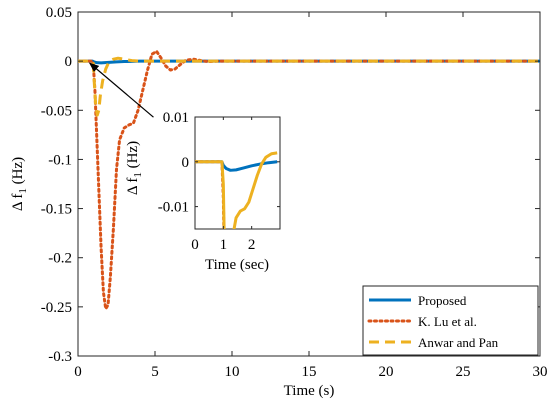 The image size is (550, 407). What do you see at coordinates (155, 372) in the screenshot?
I see `main-x-tick-label: 5` at bounding box center [155, 372].